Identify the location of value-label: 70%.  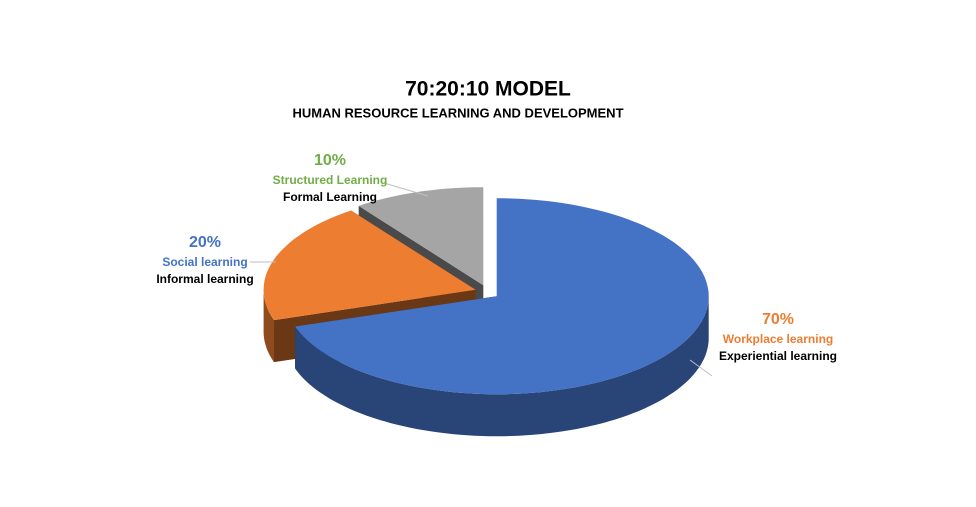
(778, 319).